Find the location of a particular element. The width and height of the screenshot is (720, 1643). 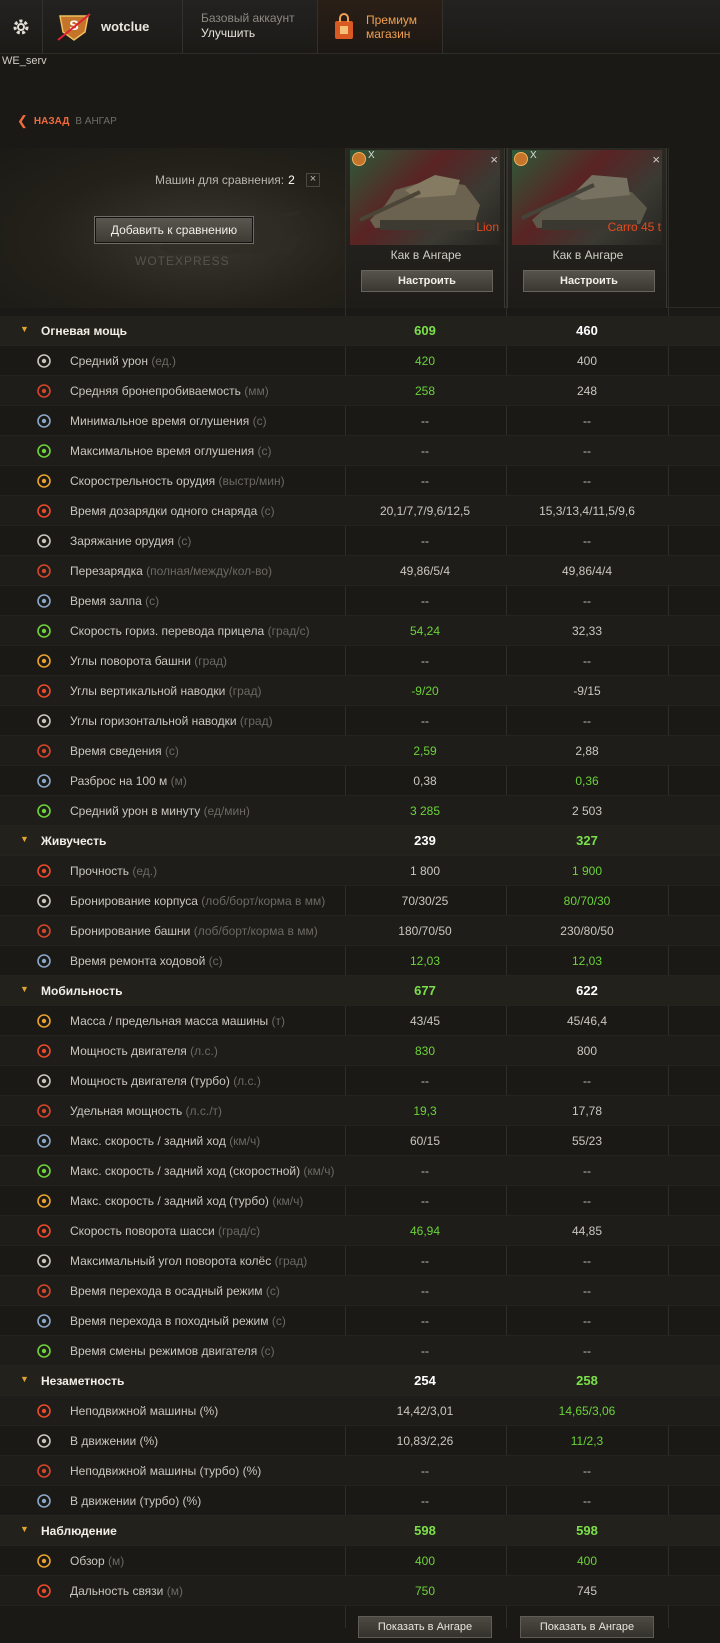

stat-label: В движении (%) is located at coordinates (114, 1441).